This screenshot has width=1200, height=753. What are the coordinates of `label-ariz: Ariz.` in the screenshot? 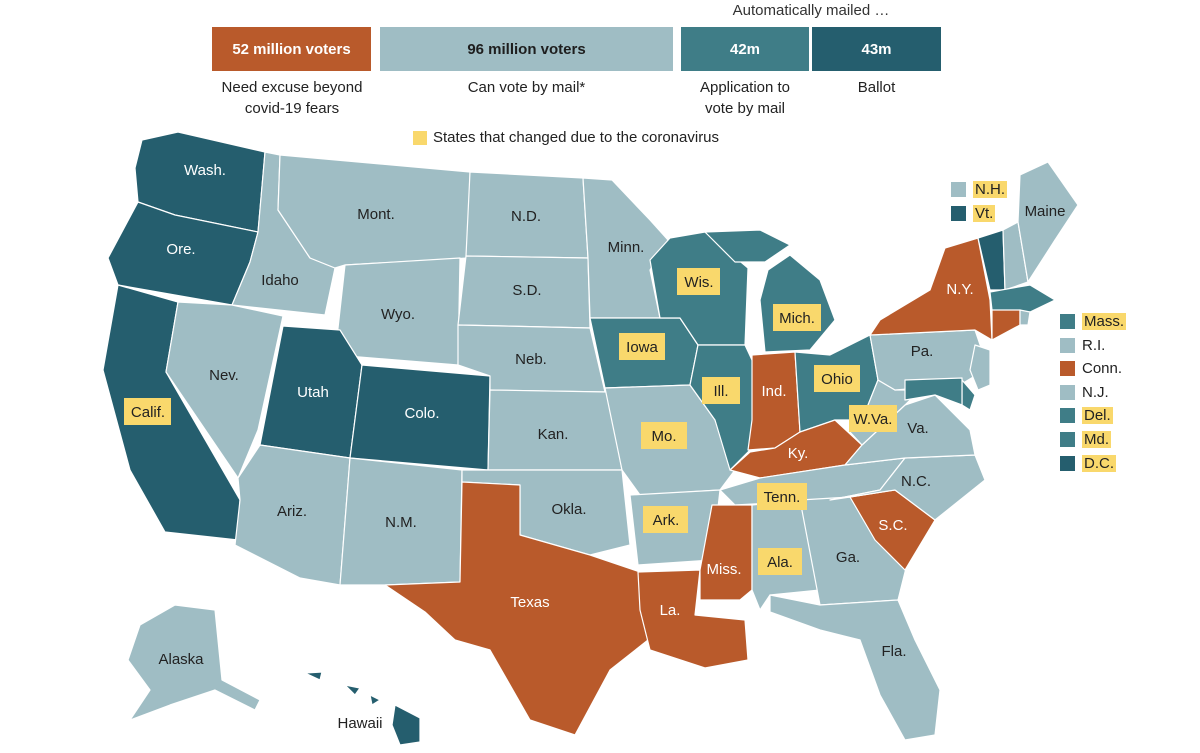 It's located at (292, 511).